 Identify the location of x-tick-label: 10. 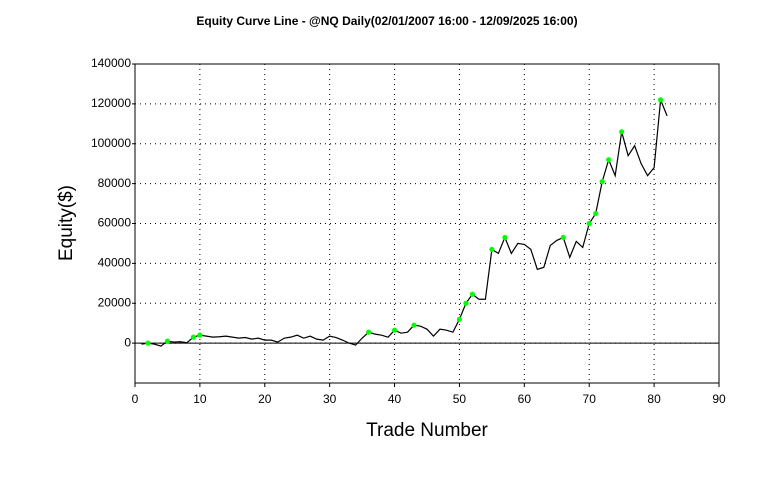
(200, 399).